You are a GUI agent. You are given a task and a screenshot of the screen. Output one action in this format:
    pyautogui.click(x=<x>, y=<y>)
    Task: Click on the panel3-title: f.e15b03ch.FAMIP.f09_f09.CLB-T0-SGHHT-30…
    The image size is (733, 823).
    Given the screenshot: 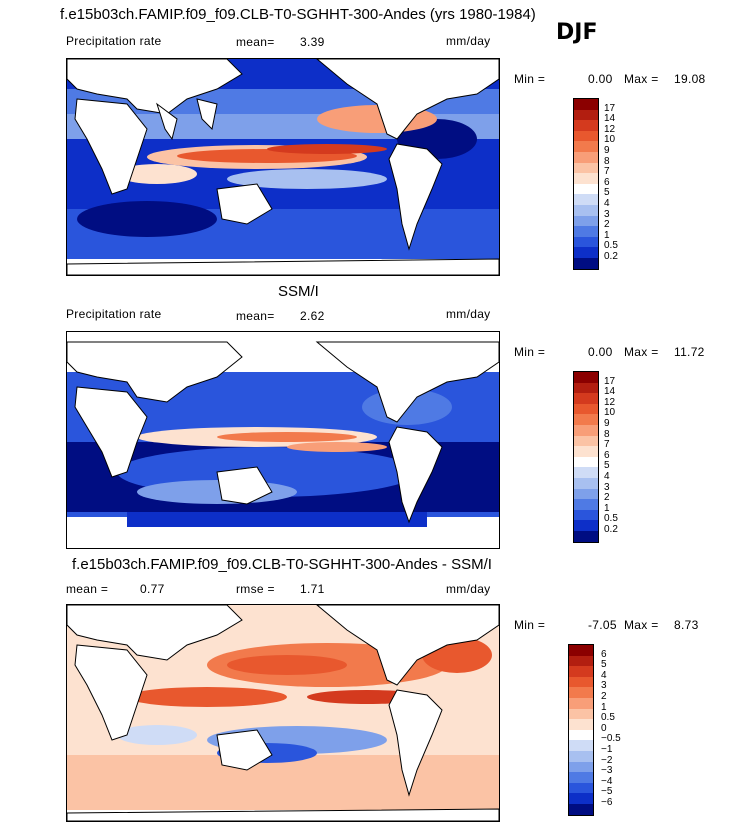 What is the action you would take?
    pyautogui.click(x=282, y=564)
    